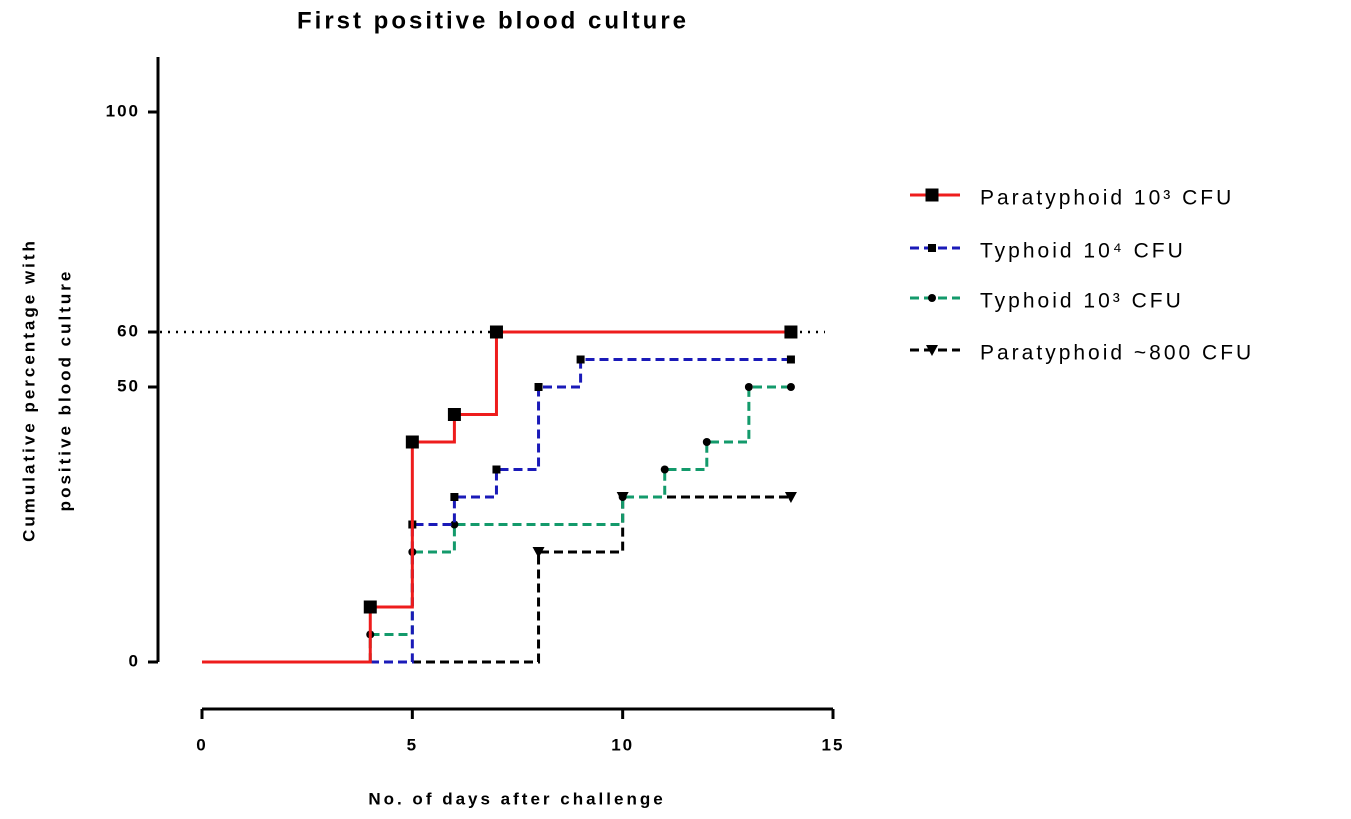 Image resolution: width=1351 pixels, height=819 pixels. What do you see at coordinates (1117, 353) in the screenshot?
I see `legend-label: Paratyphoid ~800 CFU` at bounding box center [1117, 353].